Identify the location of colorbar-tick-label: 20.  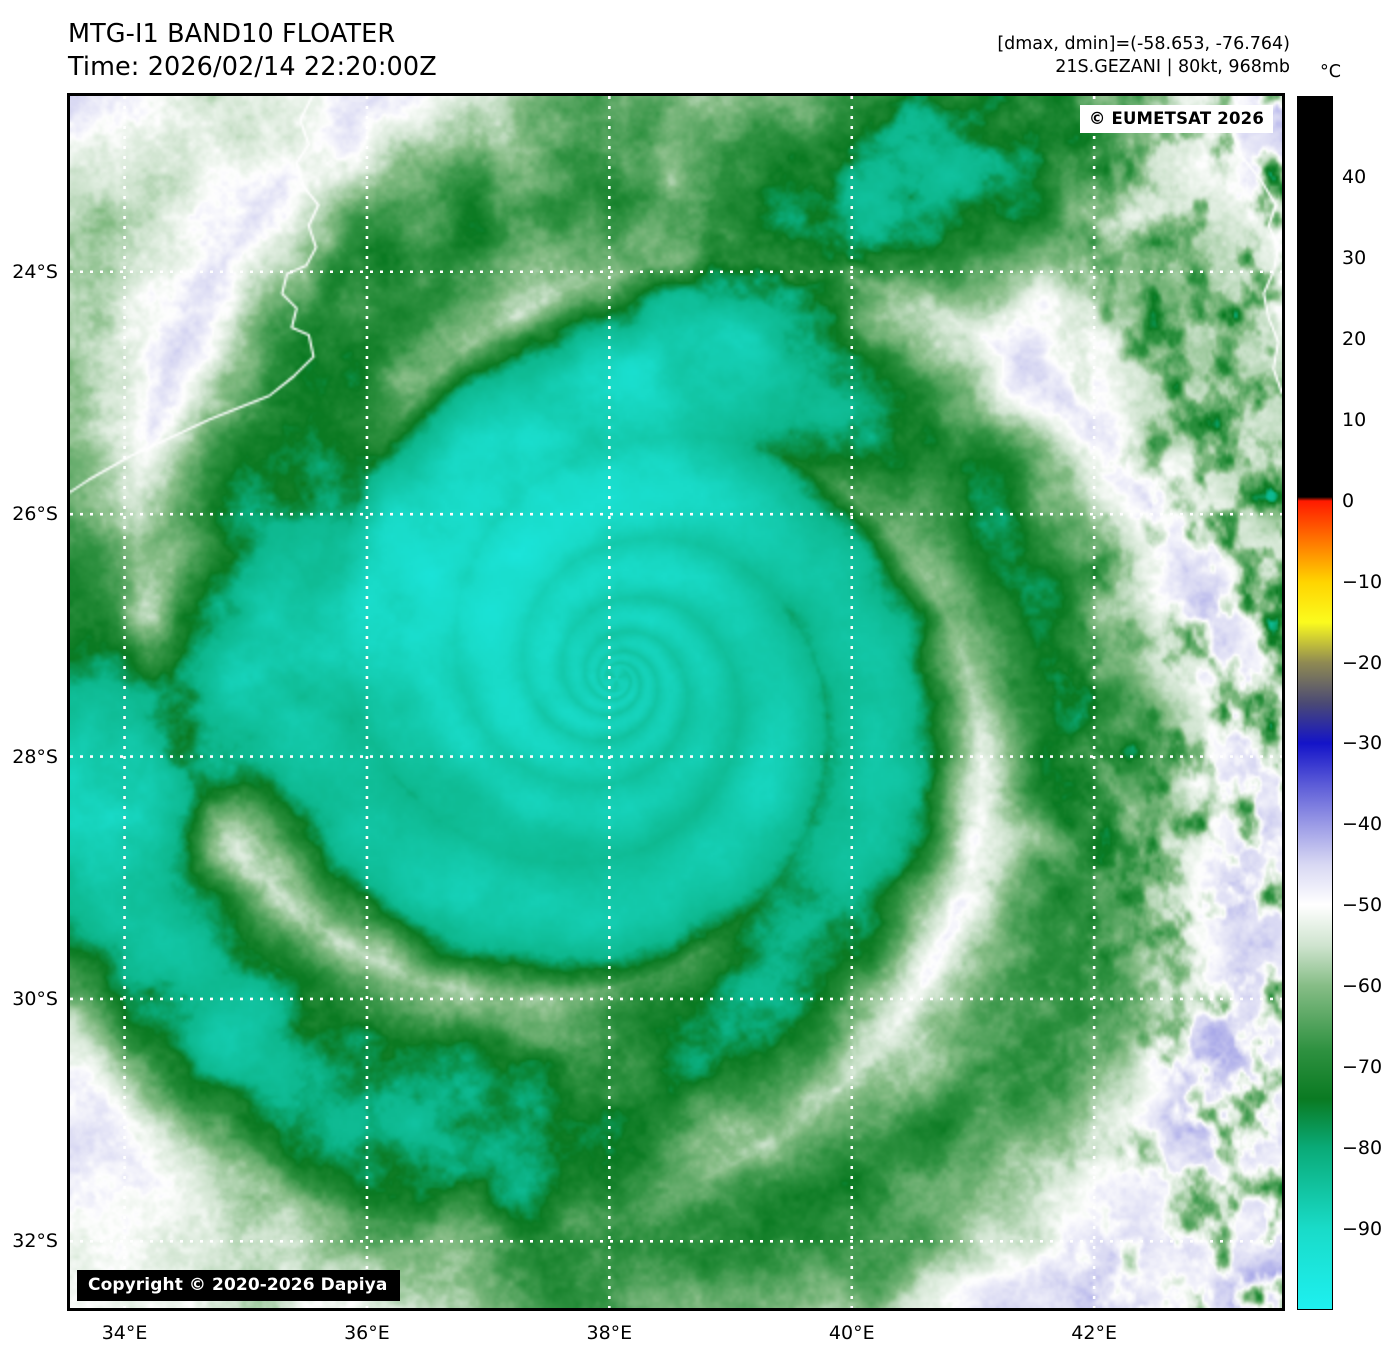
(1354, 338).